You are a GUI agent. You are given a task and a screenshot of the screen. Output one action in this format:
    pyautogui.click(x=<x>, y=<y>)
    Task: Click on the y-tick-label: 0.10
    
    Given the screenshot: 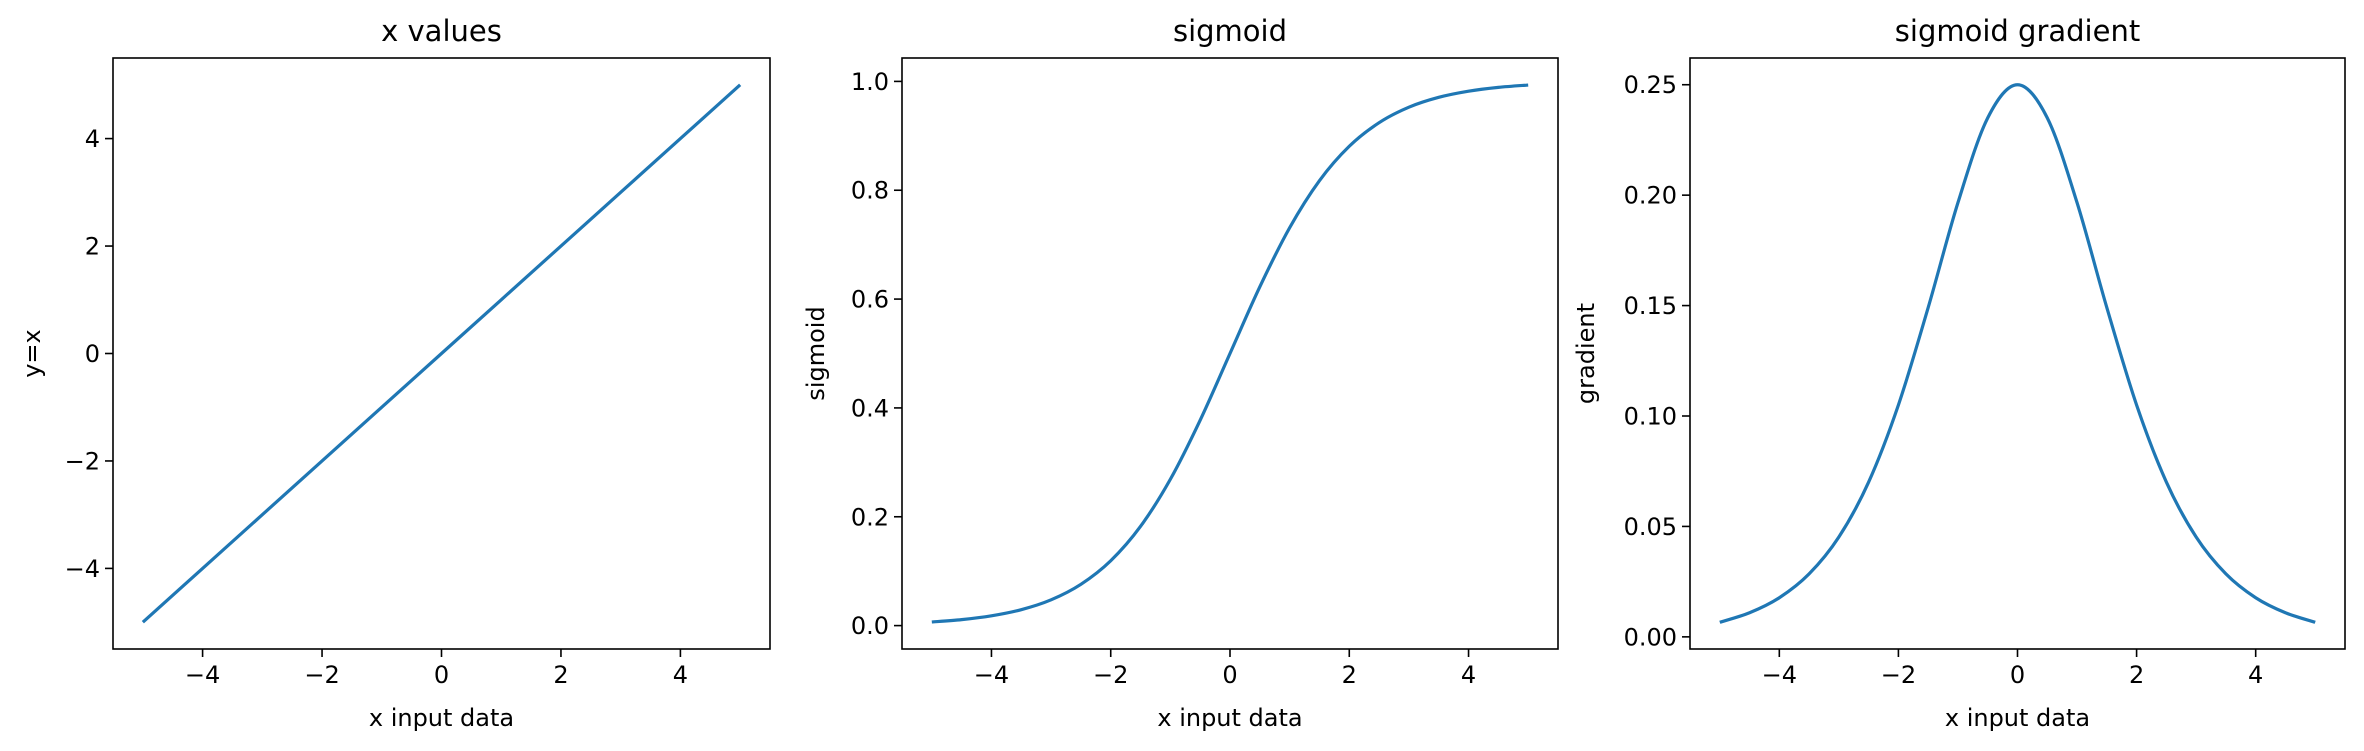 What is the action you would take?
    pyautogui.click(x=1650, y=417)
    